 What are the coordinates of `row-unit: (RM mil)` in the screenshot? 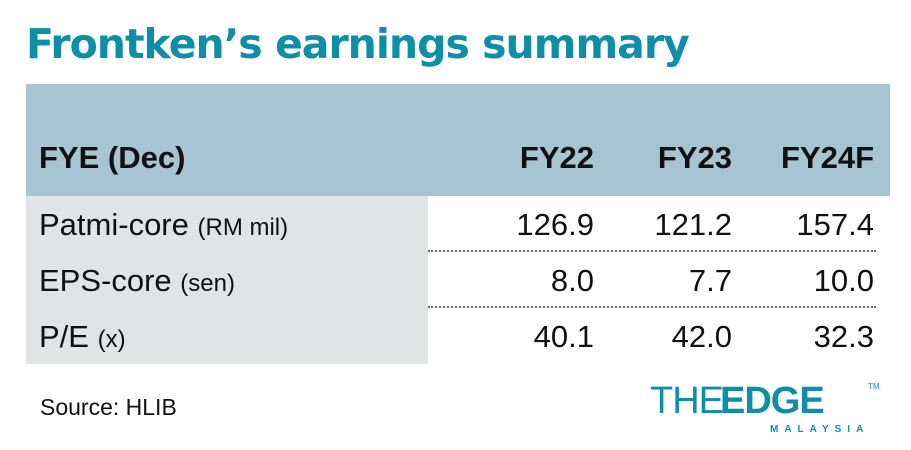 It's located at (243, 227).